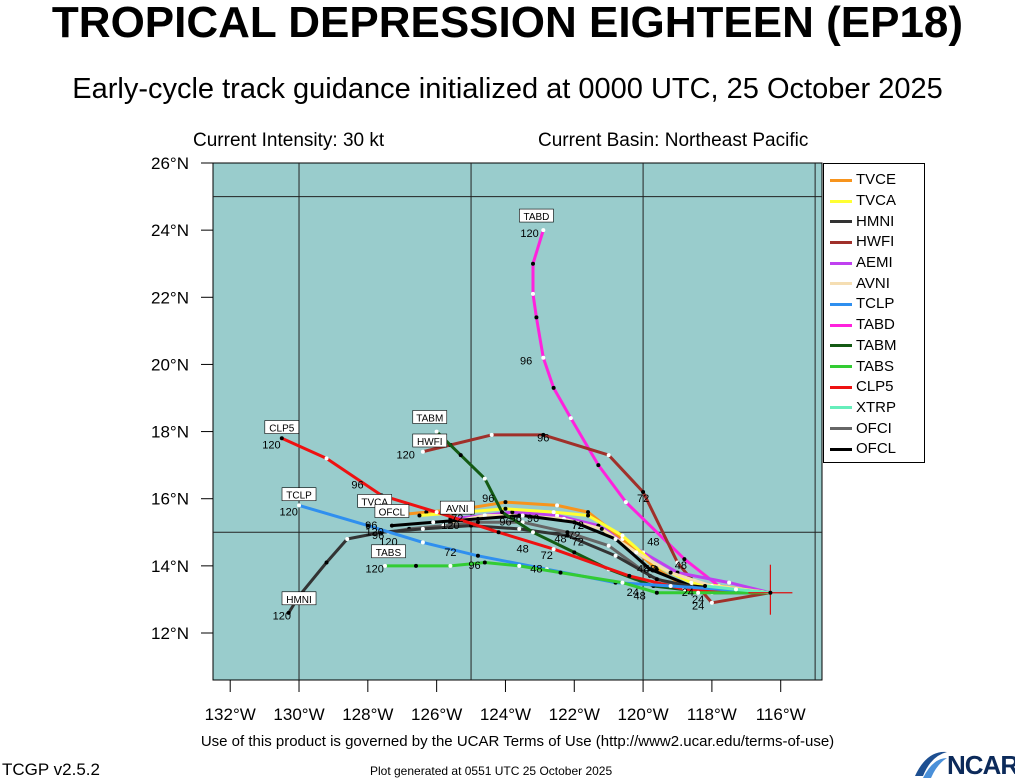 The image size is (1015, 781). I want to click on legend-label: TABD, so click(875, 325).